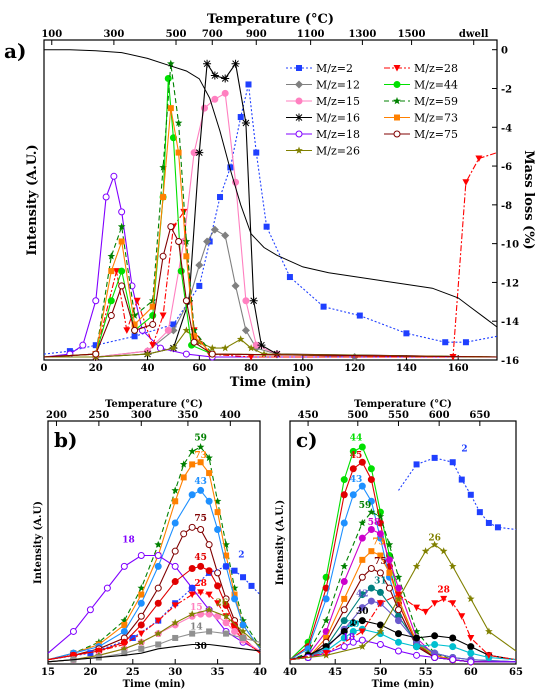 This screenshot has width=545, height=699. Describe the element at coordinates (338, 134) in the screenshot. I see `legend-label-m-z-18: M/z=18` at that location.